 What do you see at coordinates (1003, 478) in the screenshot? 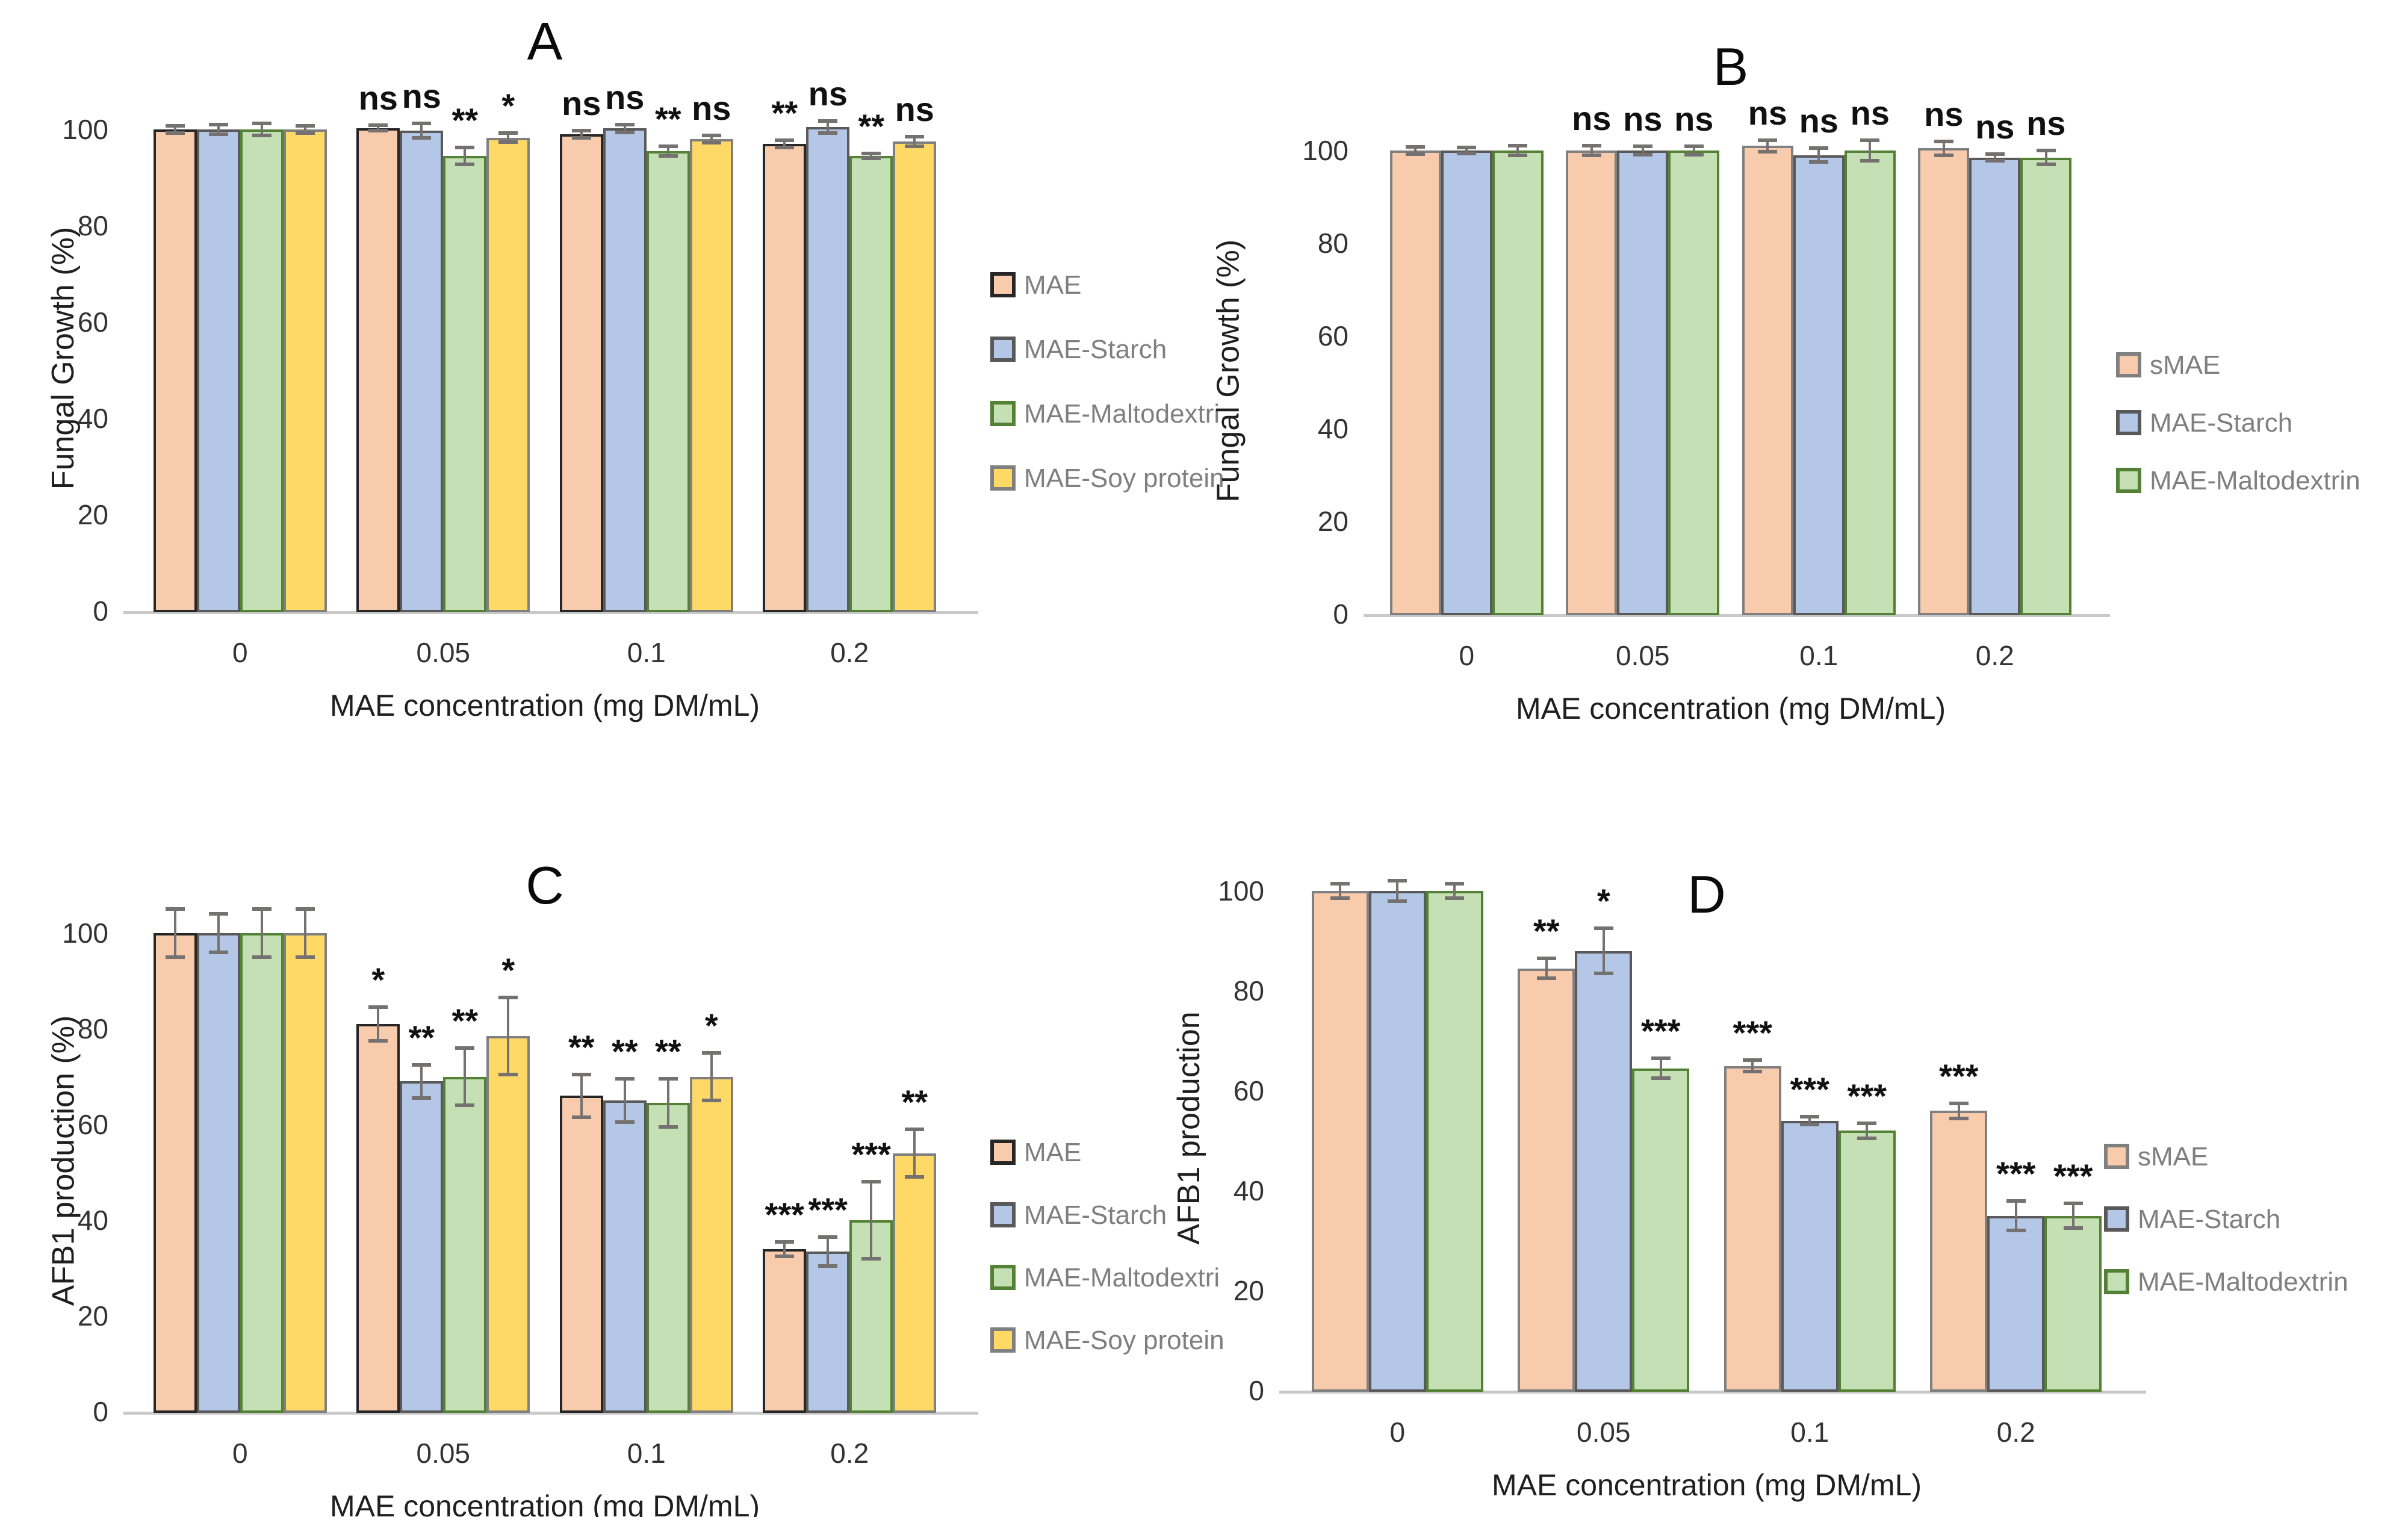
I see `legend-swatch-A-MAE-Soy protein` at bounding box center [1003, 478].